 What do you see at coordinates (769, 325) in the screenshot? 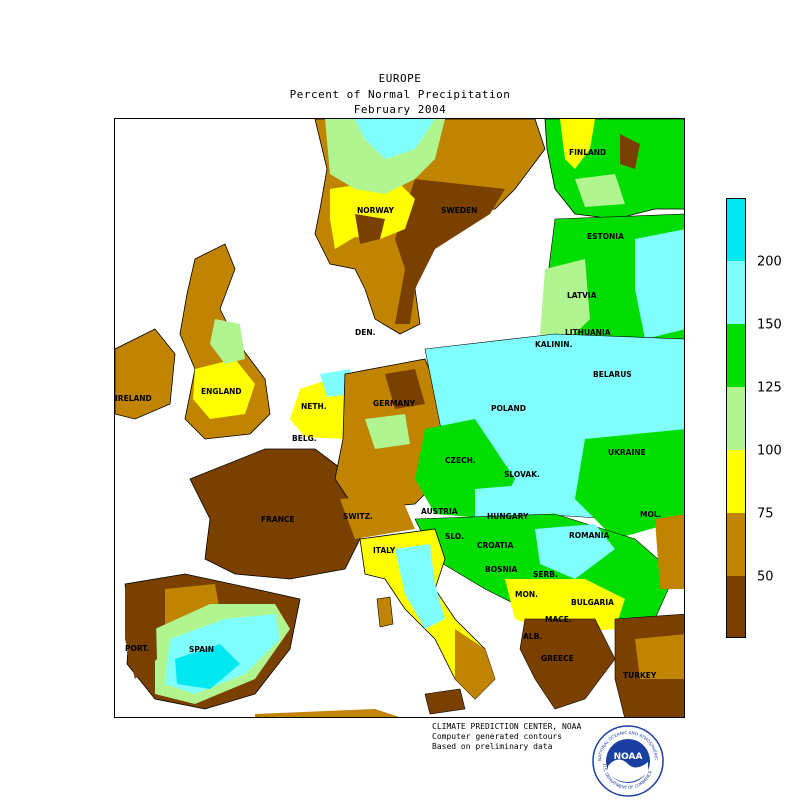
I see `legend-tick-150: 150` at bounding box center [769, 325].